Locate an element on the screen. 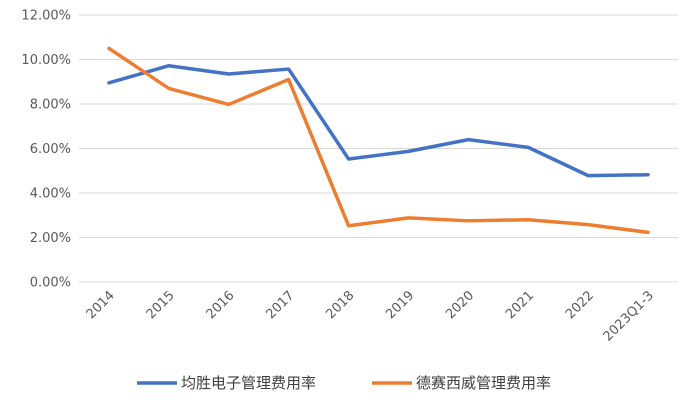 The width and height of the screenshot is (691, 411). x-tick-label: 2016 is located at coordinates (221, 305).